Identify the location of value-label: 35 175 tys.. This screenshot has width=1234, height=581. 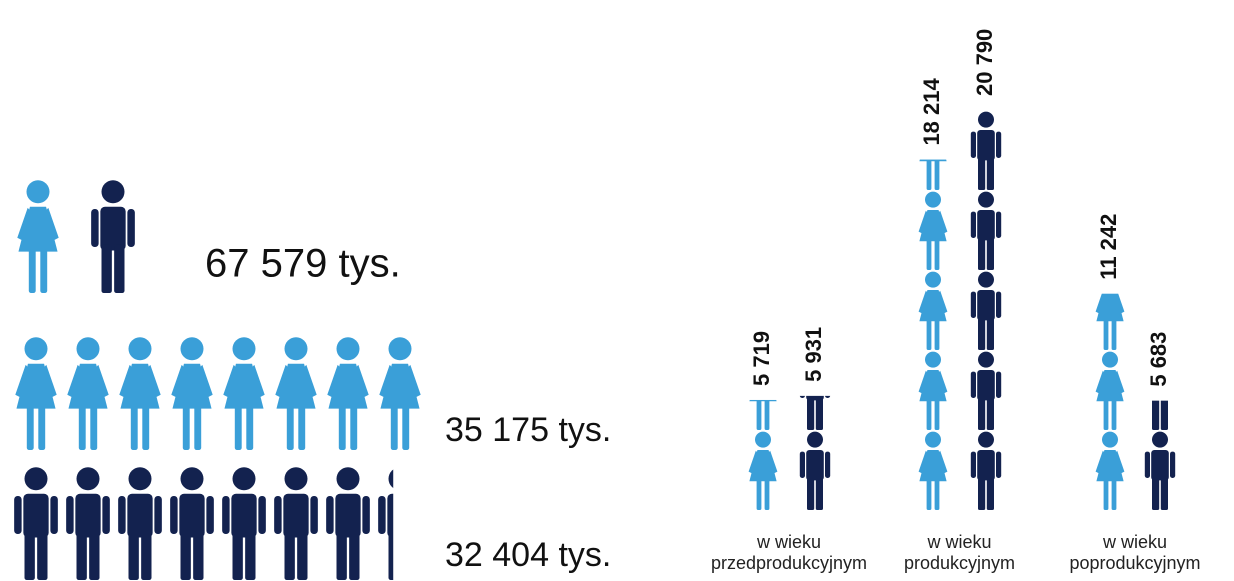
(528, 430).